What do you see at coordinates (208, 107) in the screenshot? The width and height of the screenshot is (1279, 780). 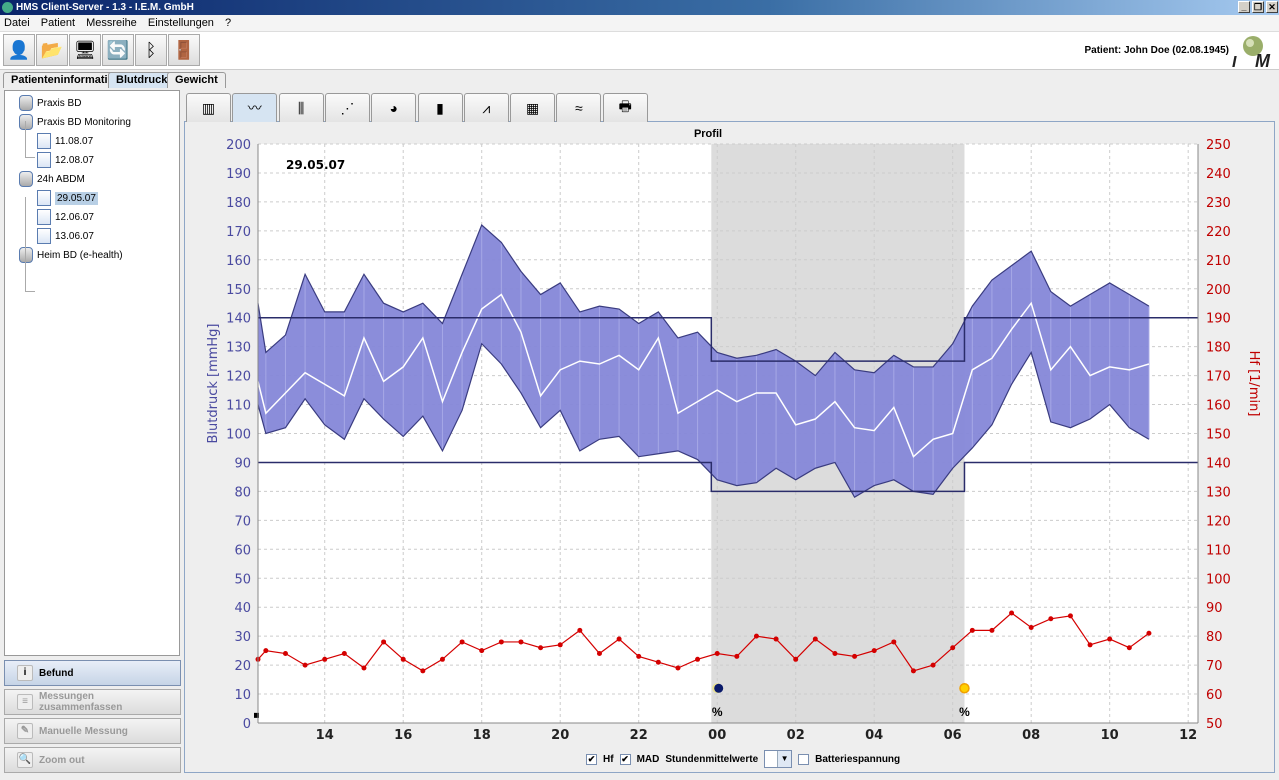 I see `chart-tab-table-view: ▥` at bounding box center [208, 107].